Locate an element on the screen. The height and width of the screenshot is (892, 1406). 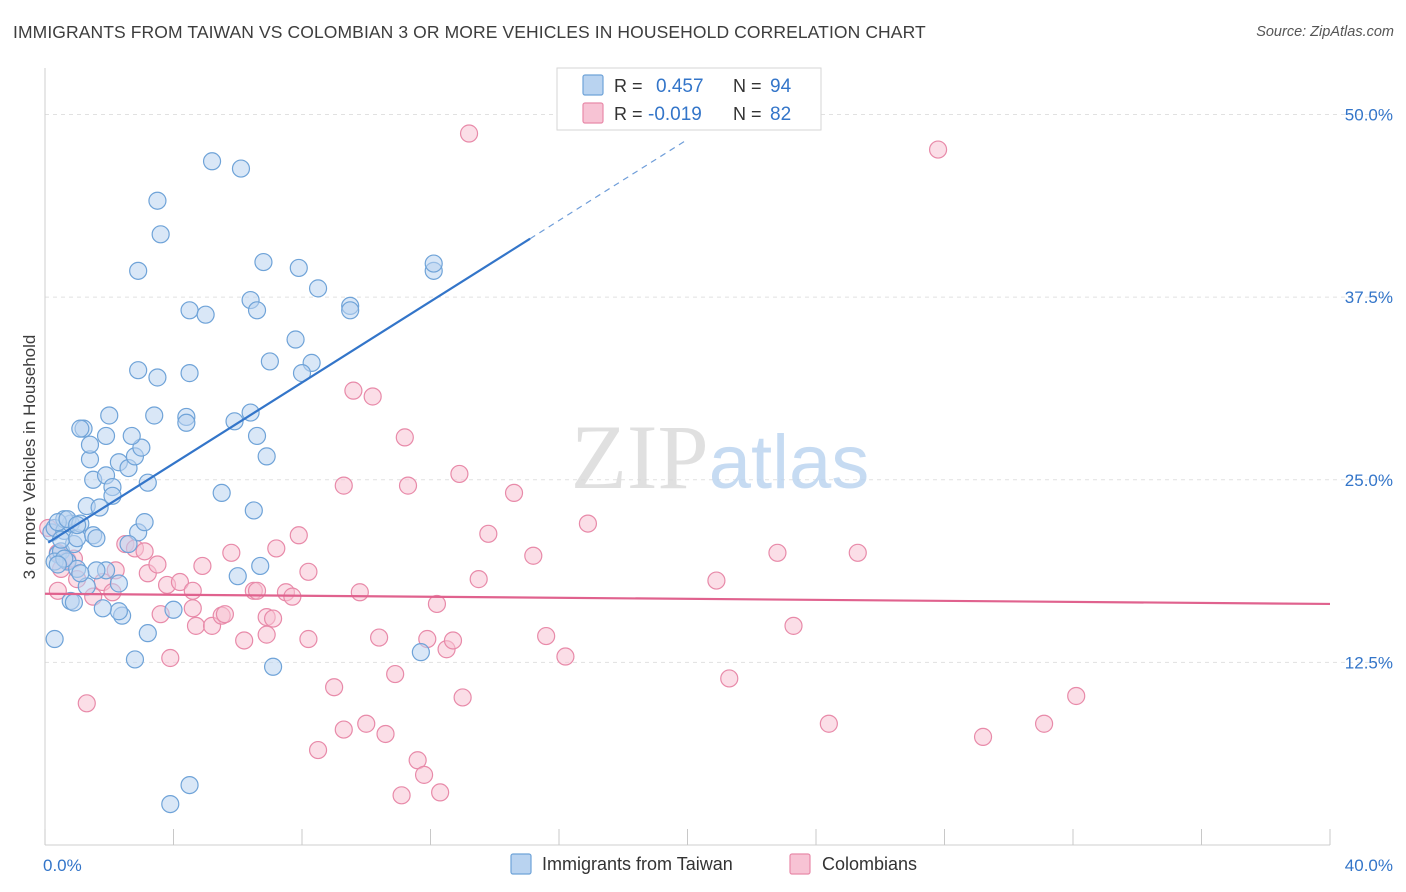
x-tick-label-1: 40.0% is located at coordinates (1369, 865).